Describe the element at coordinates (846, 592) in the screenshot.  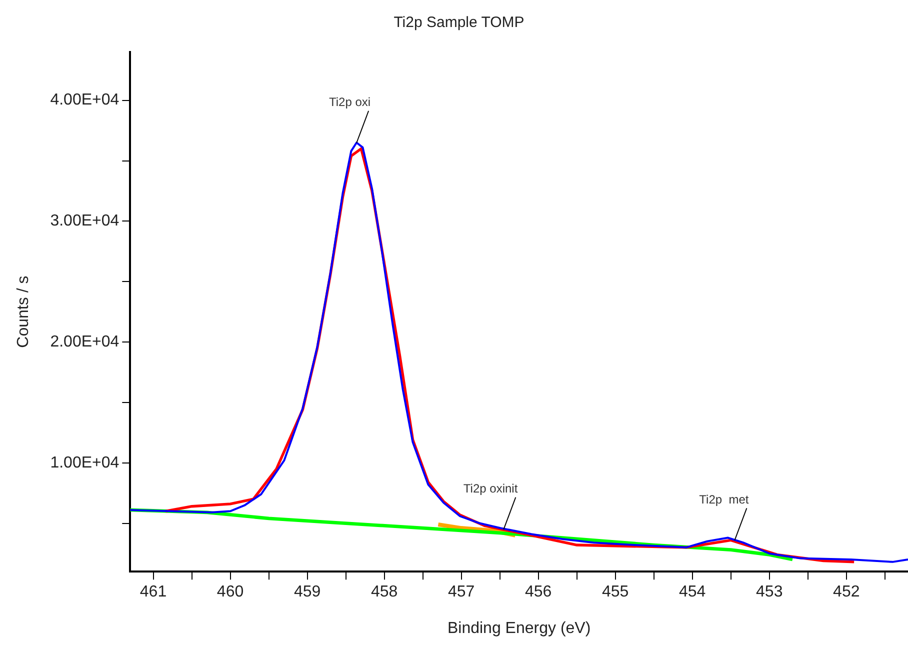
I see `x-tick-label: 452` at that location.